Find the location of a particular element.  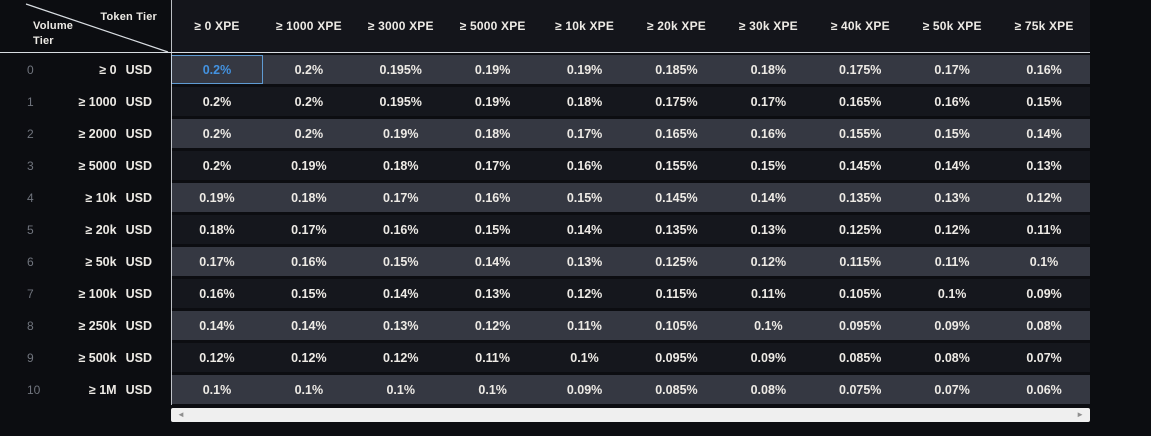

scrollbar-track: ◄ ► is located at coordinates (630, 415).